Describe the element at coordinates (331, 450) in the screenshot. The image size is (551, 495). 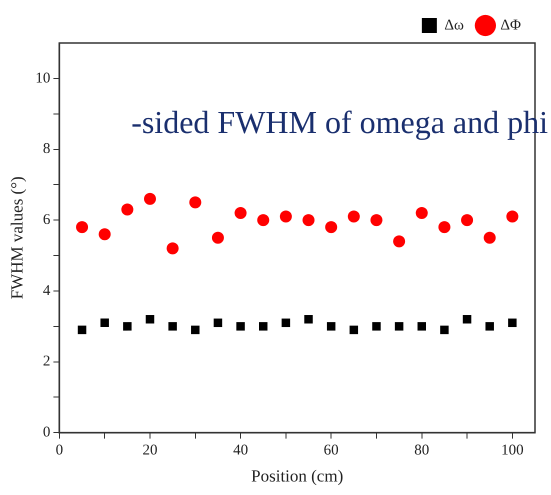
I see `x-tick-label: 60` at that location.